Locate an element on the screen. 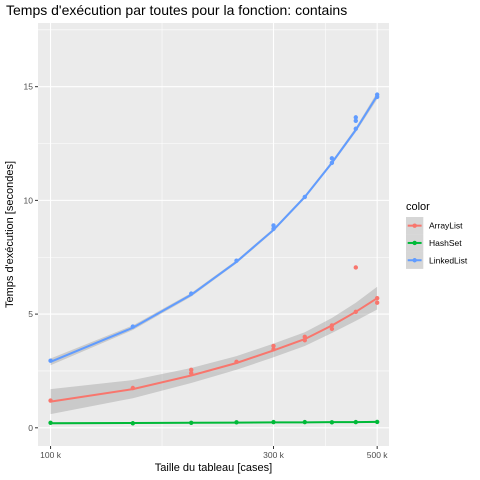 The height and width of the screenshot is (480, 480). x-tick-label: 100 k is located at coordinates (51, 455).